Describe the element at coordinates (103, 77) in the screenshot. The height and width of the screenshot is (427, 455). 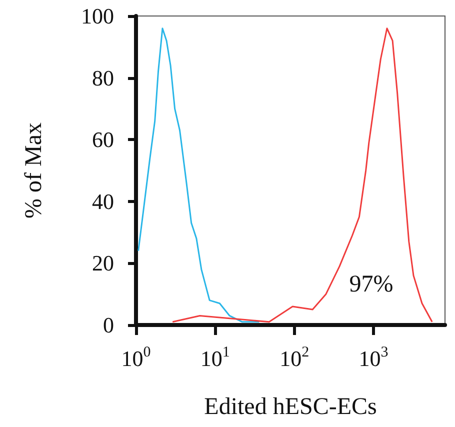
I see `y-tick-label: 80` at that location.